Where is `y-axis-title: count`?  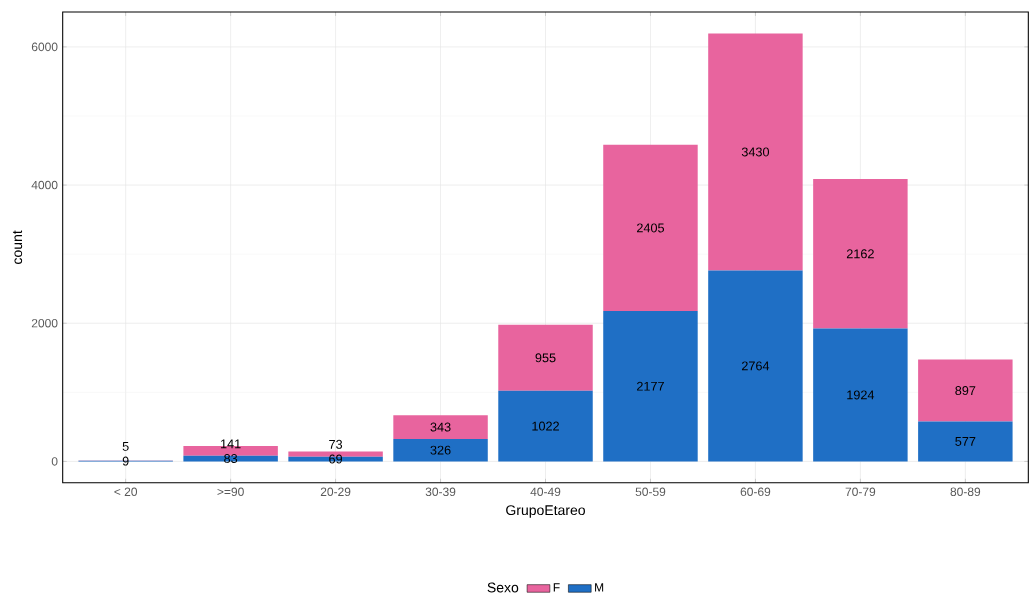 y-axis-title: count is located at coordinates (17, 247).